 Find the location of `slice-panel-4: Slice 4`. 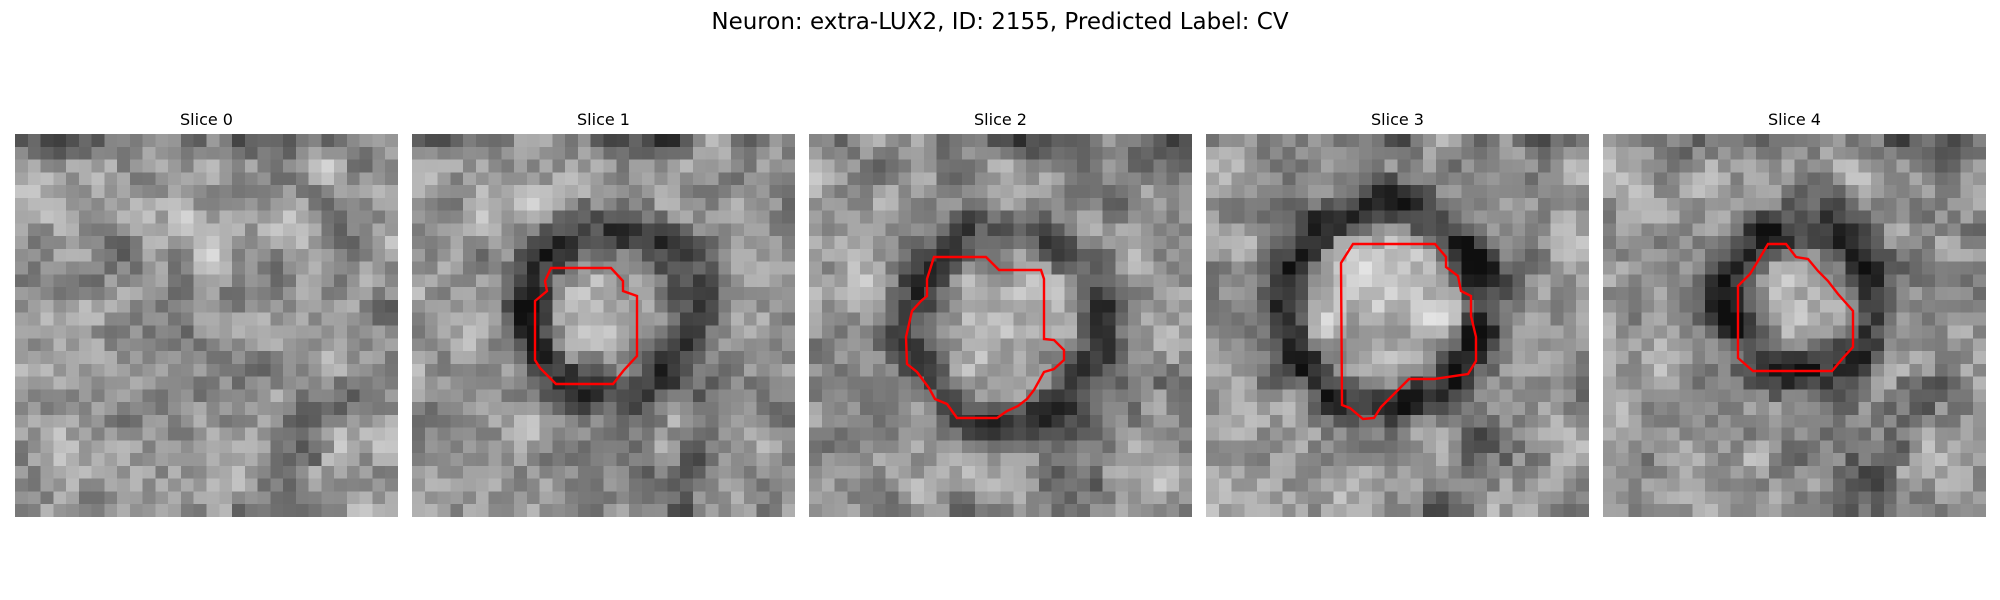

slice-panel-4: Slice 4 is located at coordinates (1794, 313).